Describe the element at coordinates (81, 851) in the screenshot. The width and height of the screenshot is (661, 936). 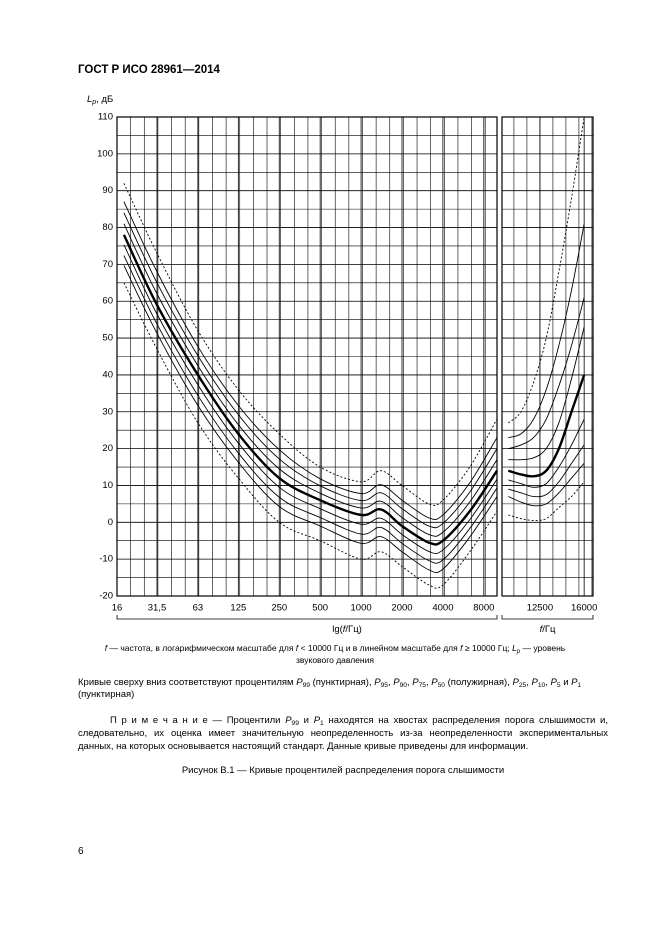
I see `page-number: 6` at that location.